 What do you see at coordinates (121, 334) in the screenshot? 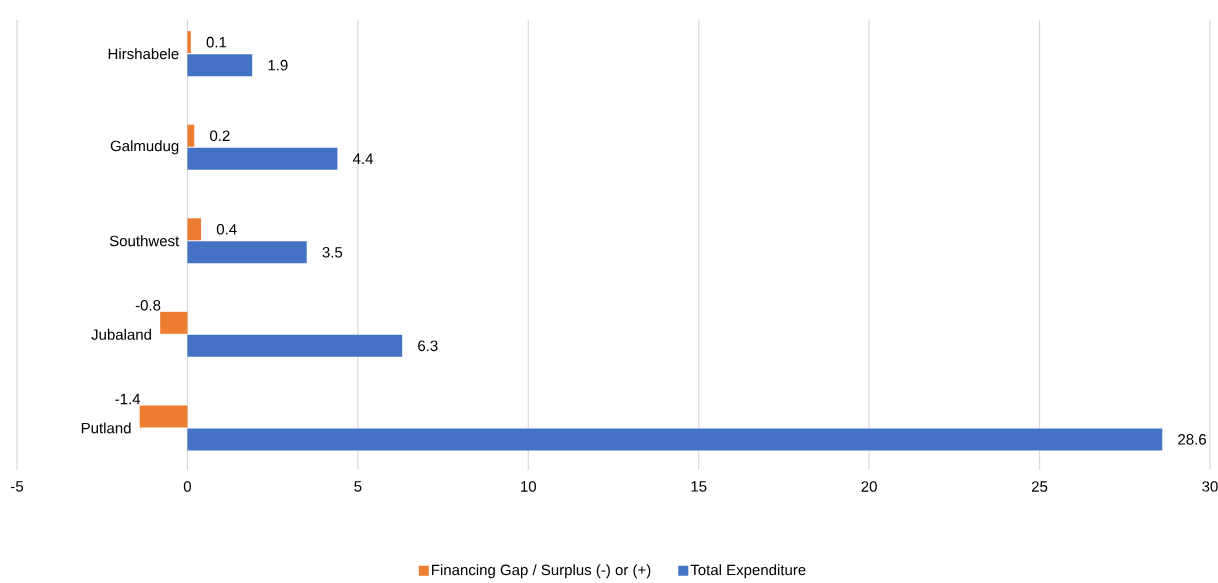
I see `y-tick-label: Jubaland` at bounding box center [121, 334].